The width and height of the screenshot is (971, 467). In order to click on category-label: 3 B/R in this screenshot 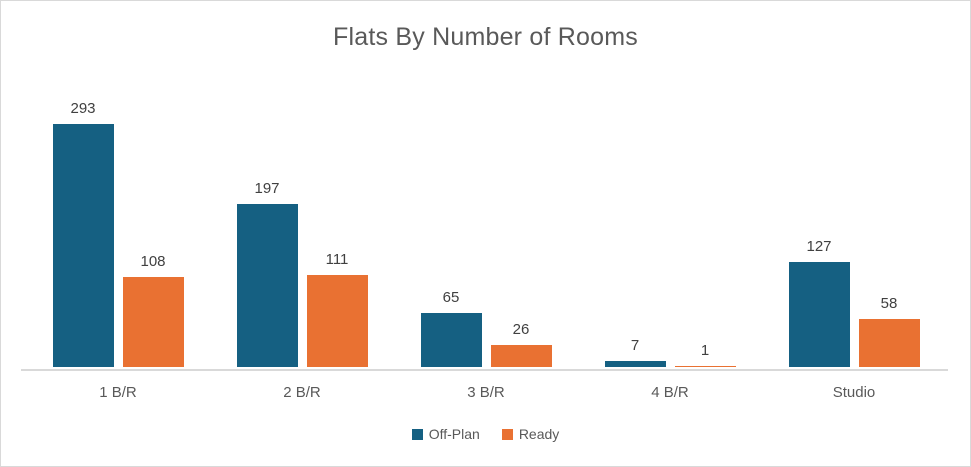, I will do `click(486, 392)`.